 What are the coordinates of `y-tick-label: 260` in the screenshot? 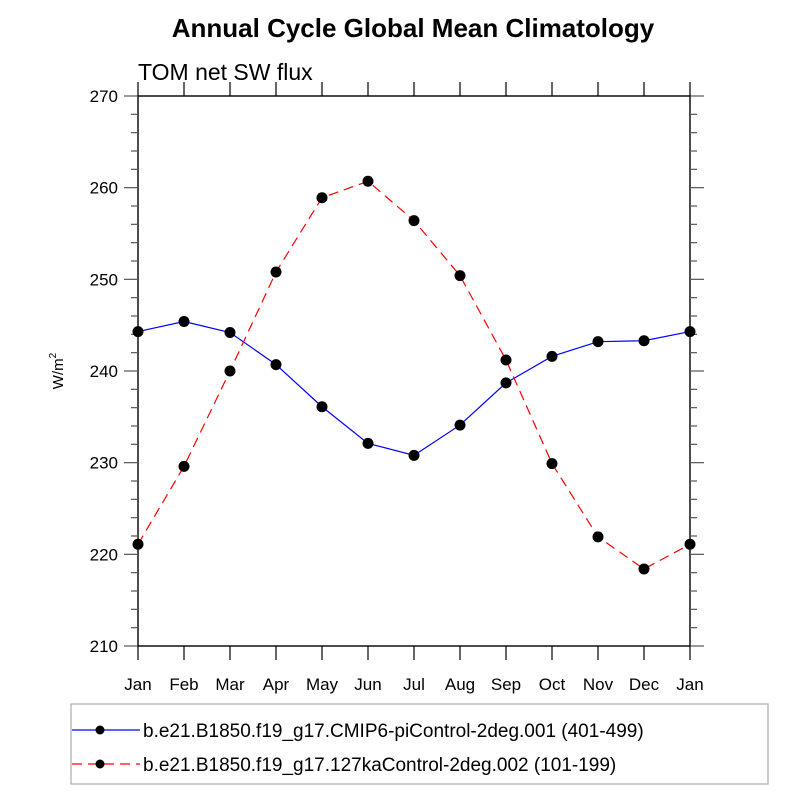 It's located at (104, 188).